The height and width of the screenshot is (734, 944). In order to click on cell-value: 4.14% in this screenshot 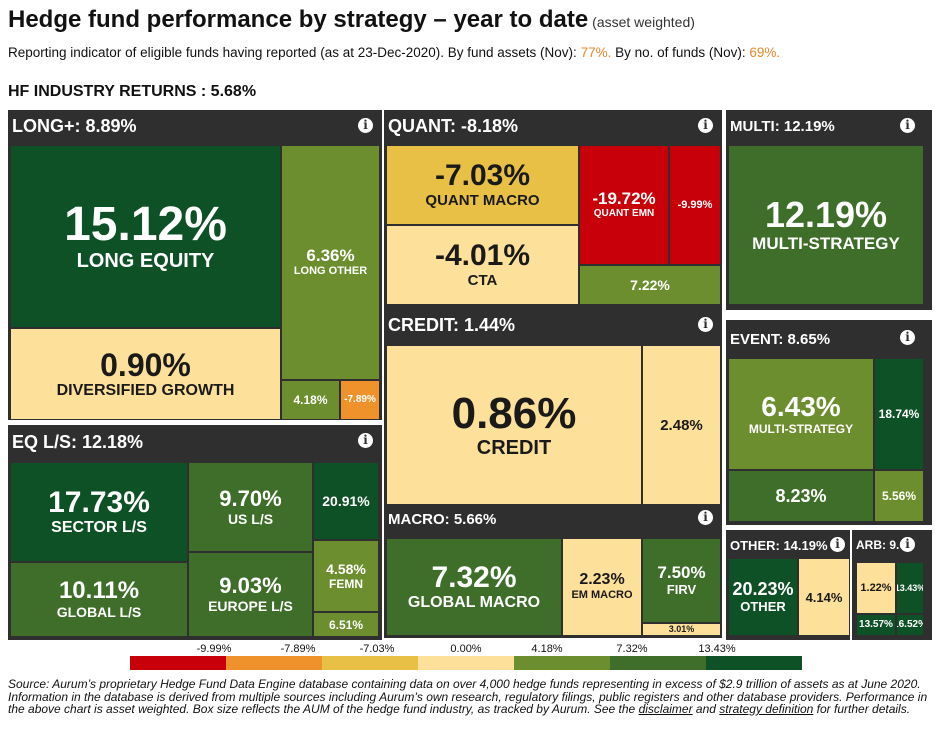, I will do `click(824, 597)`.